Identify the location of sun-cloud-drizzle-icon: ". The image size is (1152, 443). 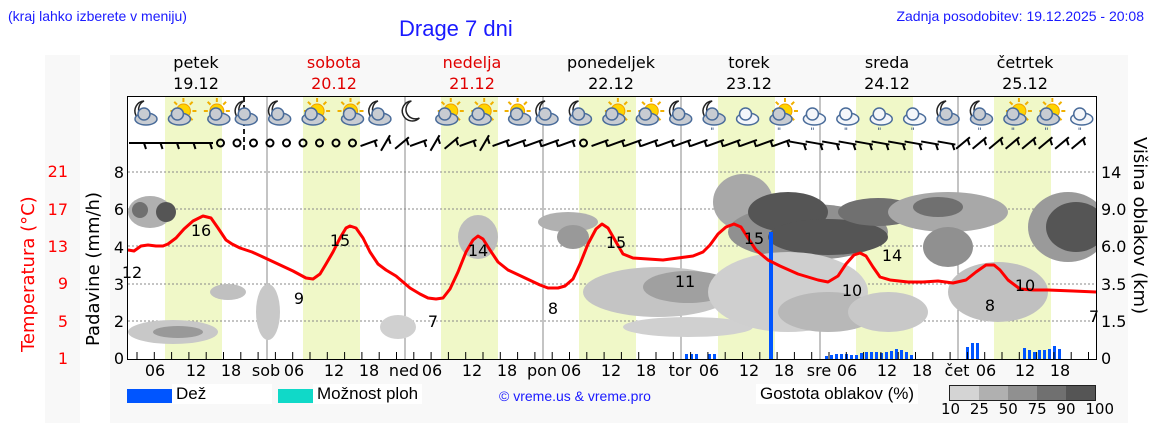
(783, 117).